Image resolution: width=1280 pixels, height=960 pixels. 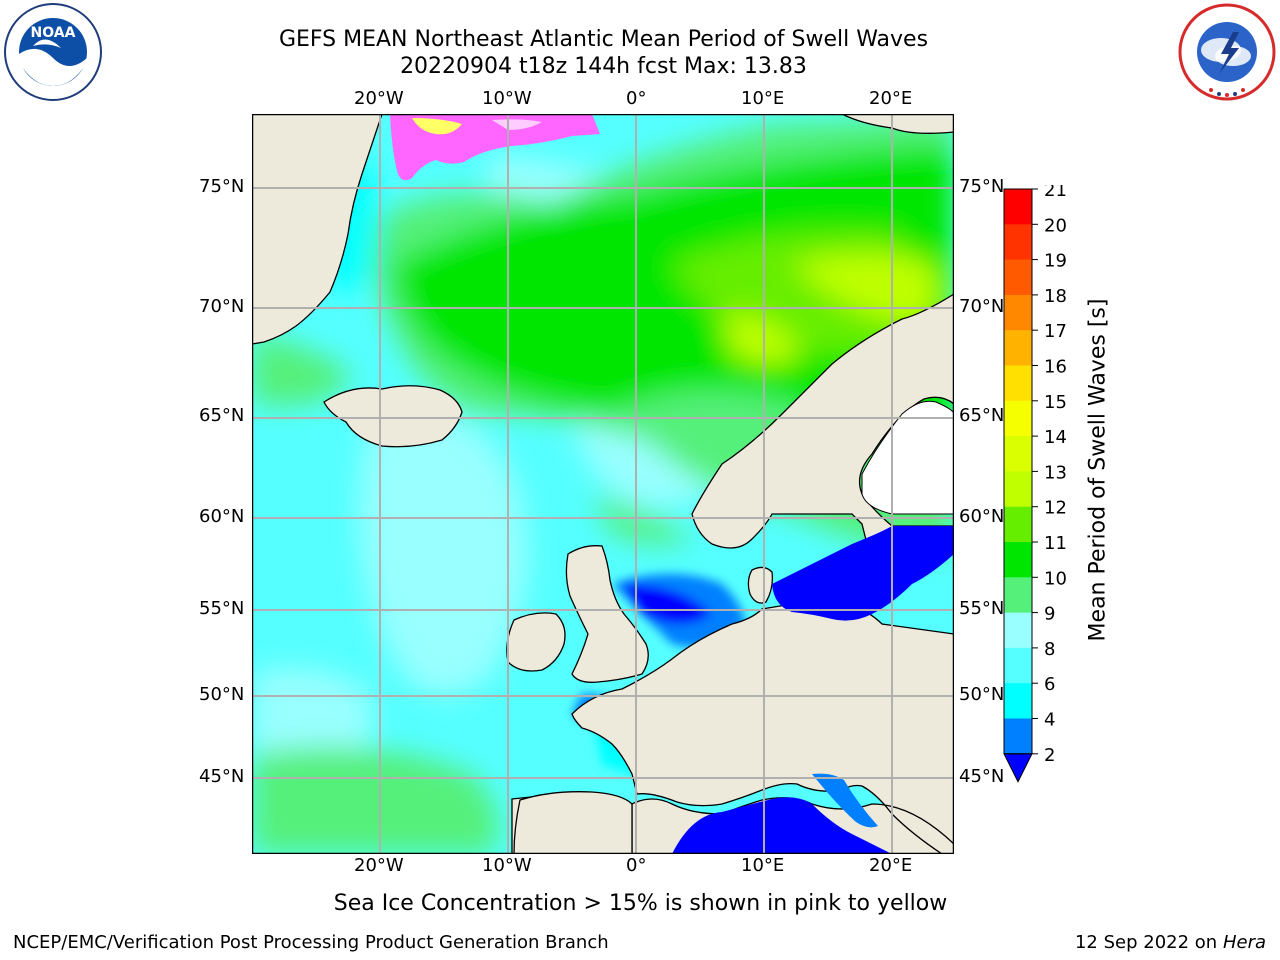 I want to click on lon-label-top-20e: 20°E, so click(x=891, y=98).